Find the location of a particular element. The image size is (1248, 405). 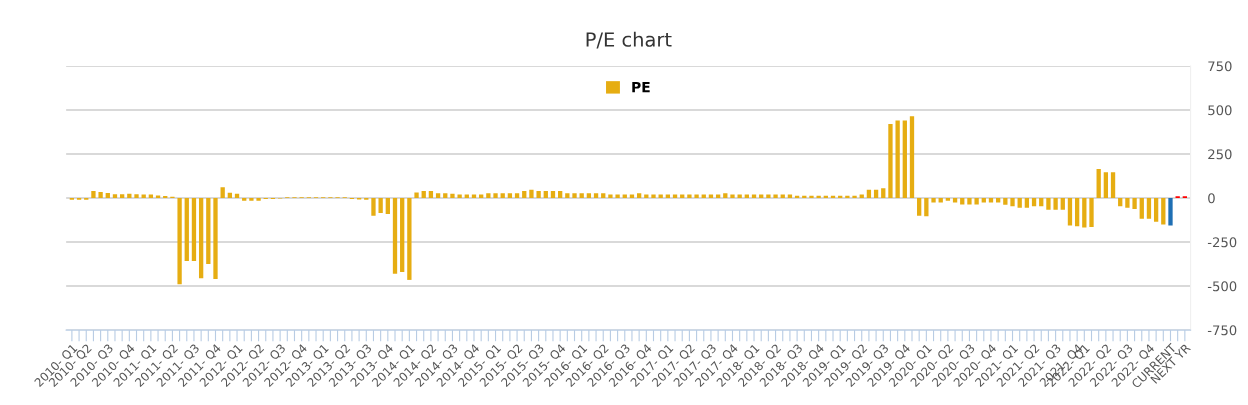

y-tick-label: 250 is located at coordinates (1220, 154).